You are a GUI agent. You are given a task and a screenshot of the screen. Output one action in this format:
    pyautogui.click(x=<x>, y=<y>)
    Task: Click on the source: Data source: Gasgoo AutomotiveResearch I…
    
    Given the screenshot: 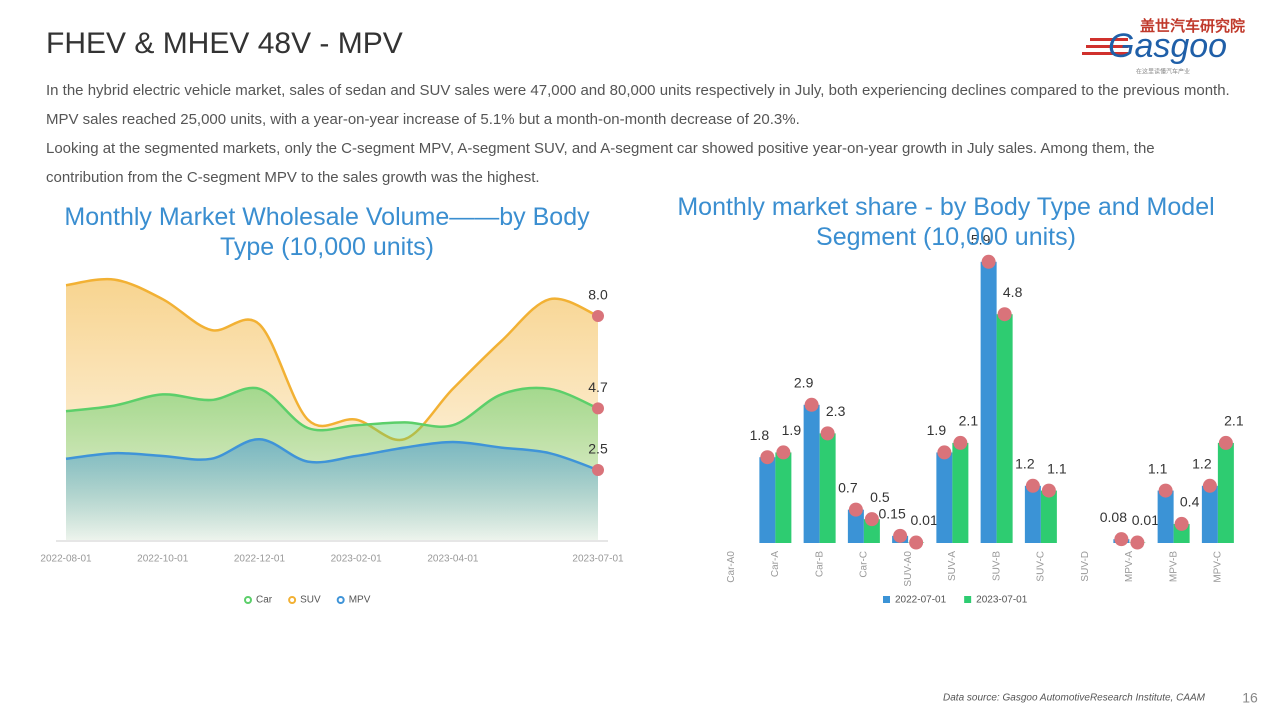 What is the action you would take?
    pyautogui.click(x=1074, y=698)
    